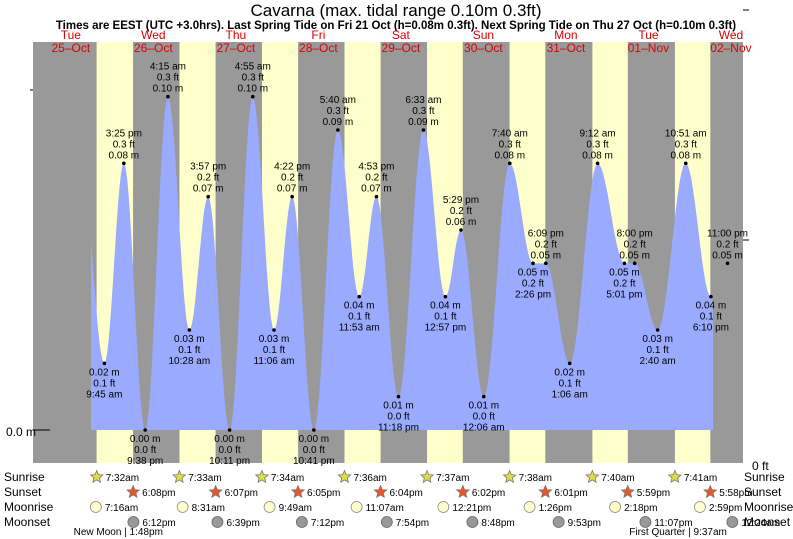 The height and width of the screenshot is (539, 793). Describe the element at coordinates (338, 100) in the screenshot. I see `tide-label-time: 5:40 am` at that location.